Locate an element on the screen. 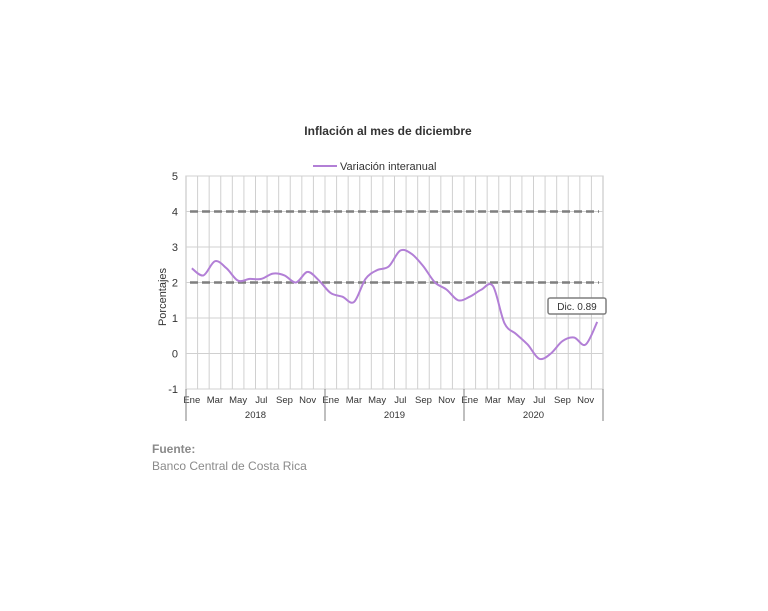 Image resolution: width=768 pixels, height=611 pixels. annotation-box is located at coordinates (577, 306).